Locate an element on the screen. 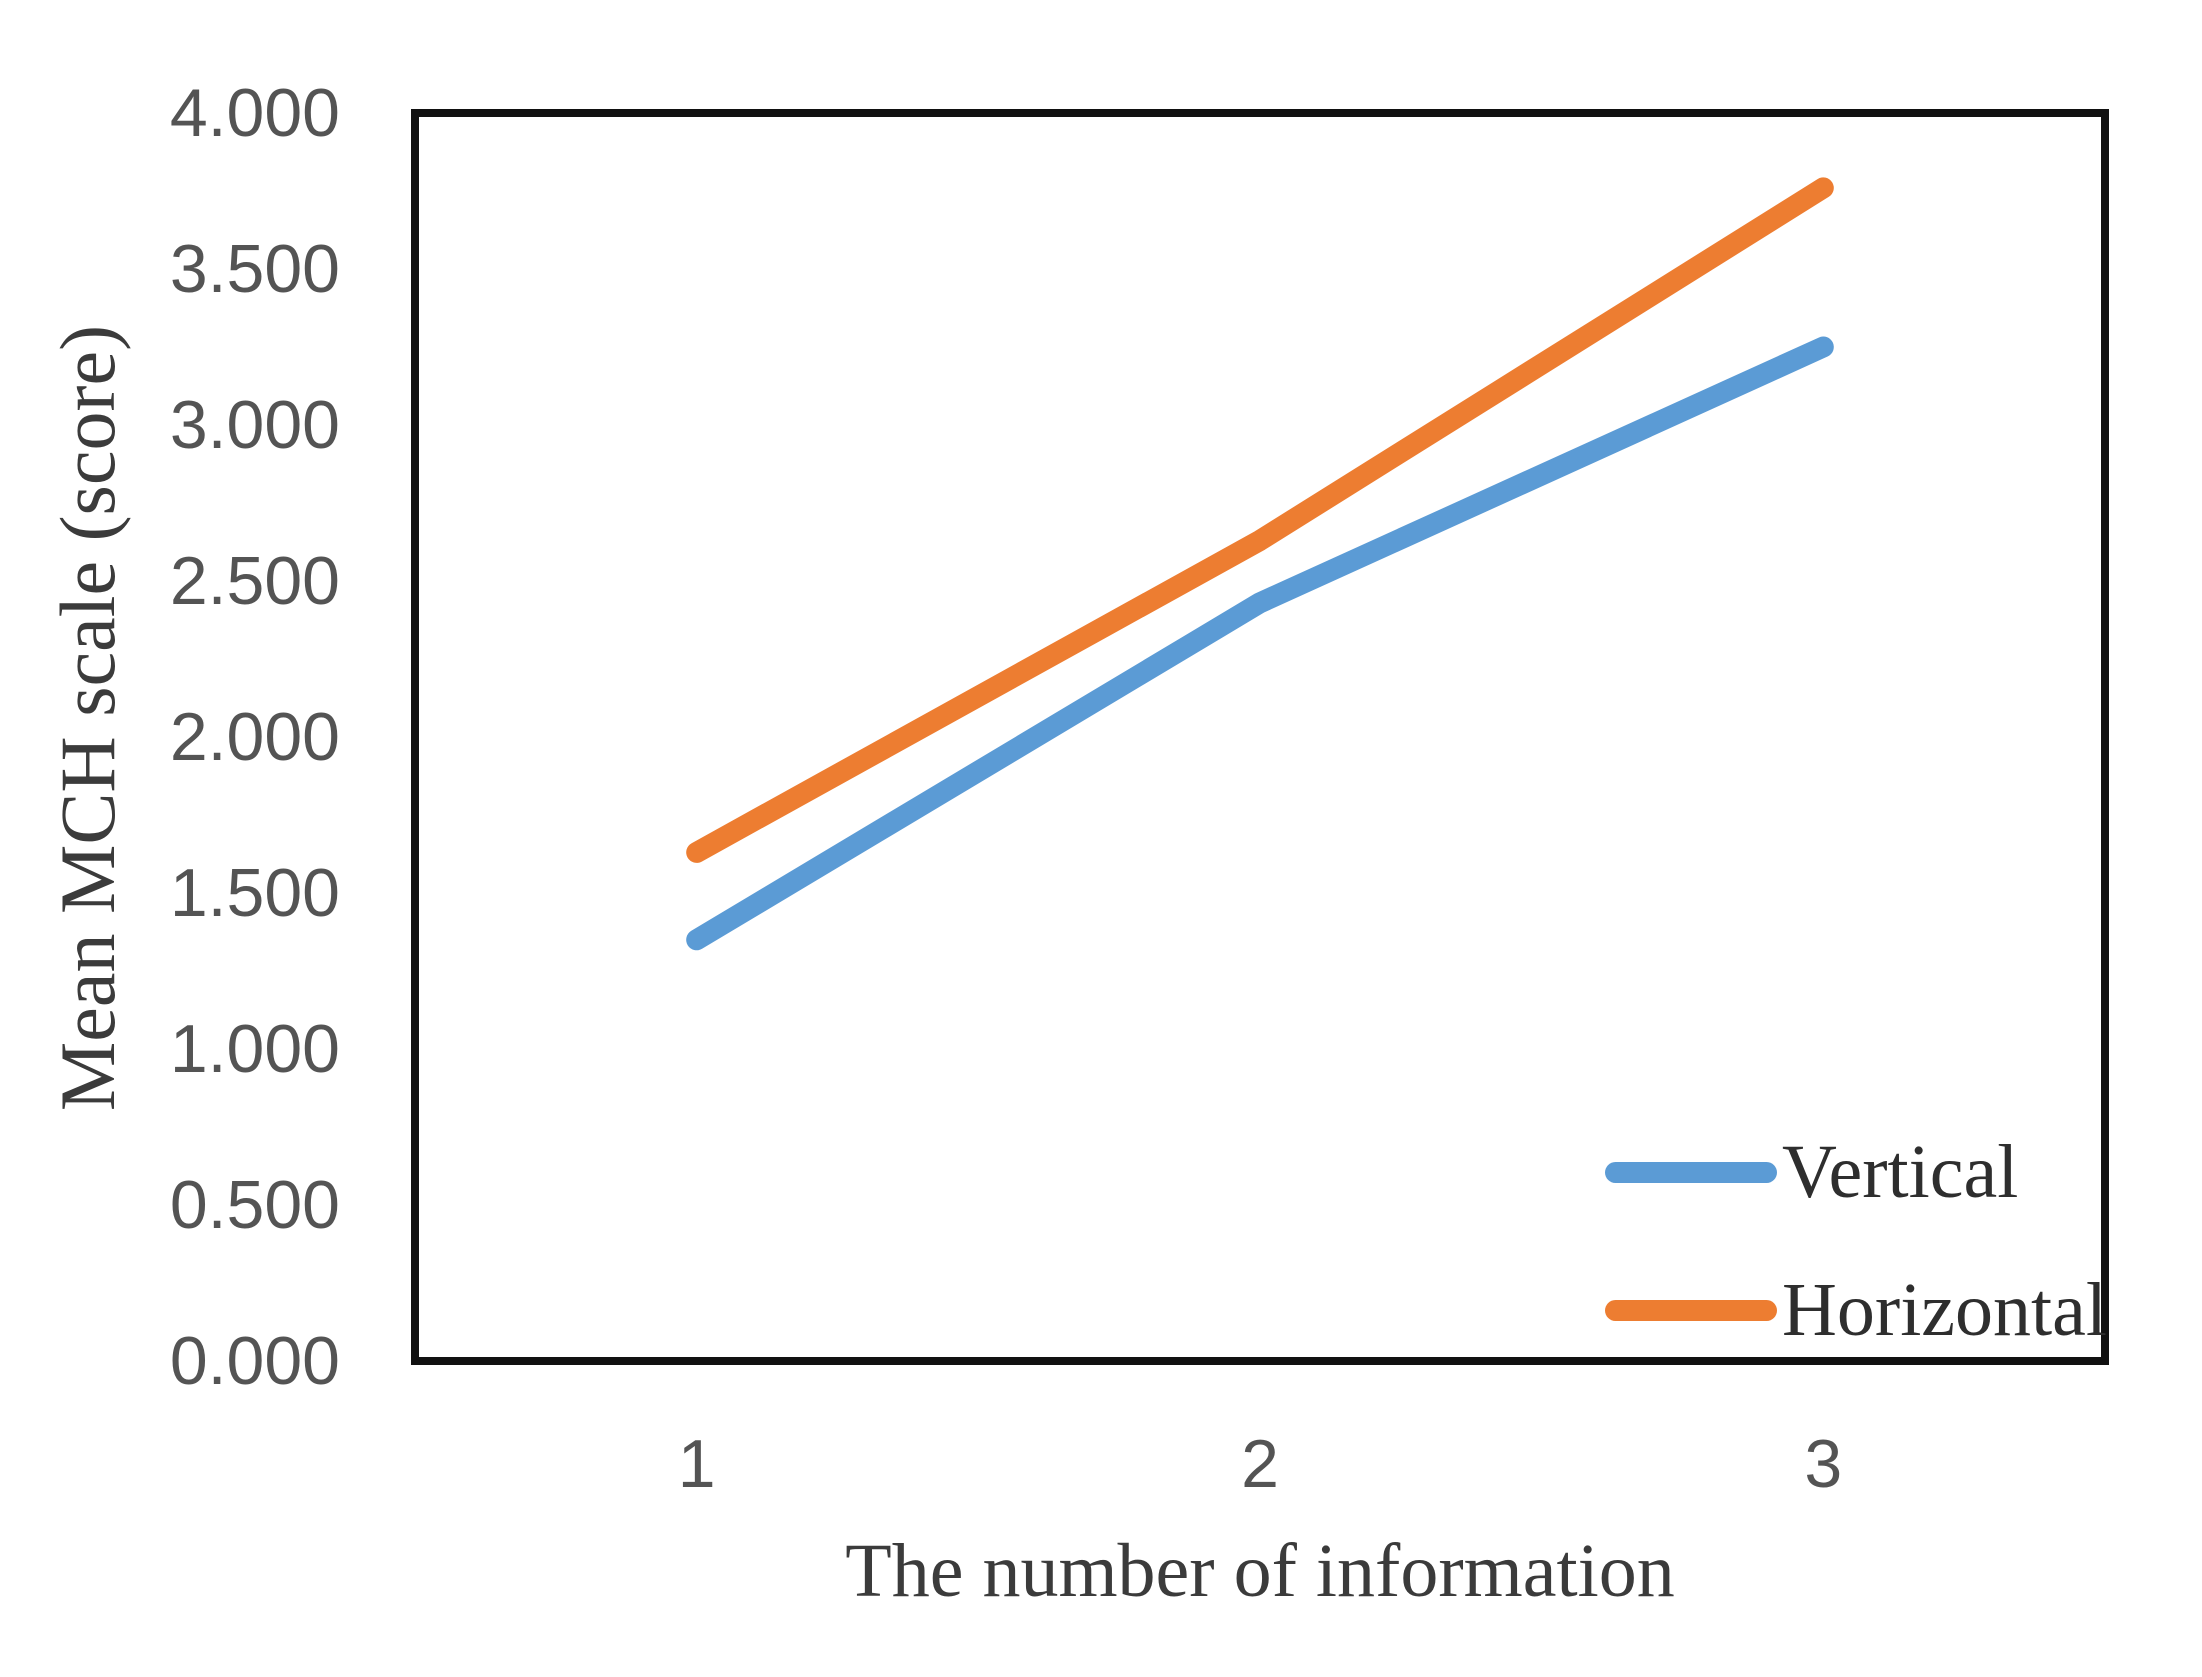 This screenshot has height=1677, width=2202. x-tick-label: 3 is located at coordinates (1823, 1464).